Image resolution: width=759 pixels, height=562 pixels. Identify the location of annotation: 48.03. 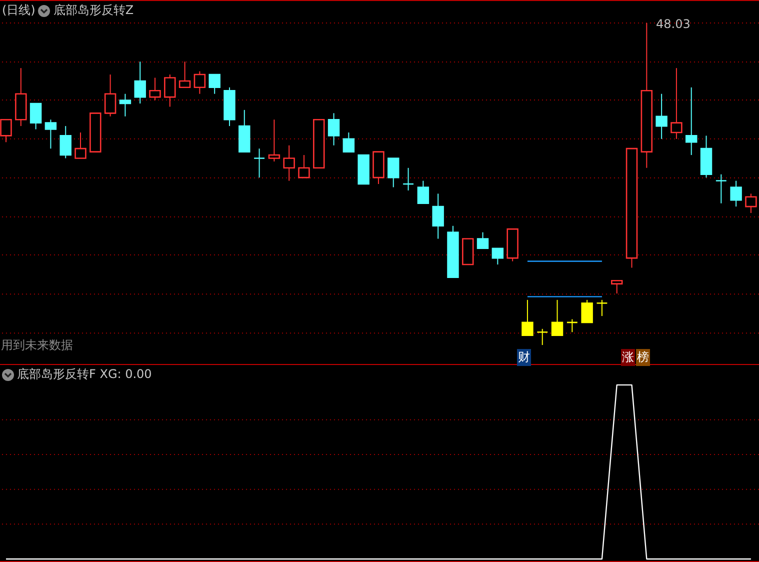
(673, 24).